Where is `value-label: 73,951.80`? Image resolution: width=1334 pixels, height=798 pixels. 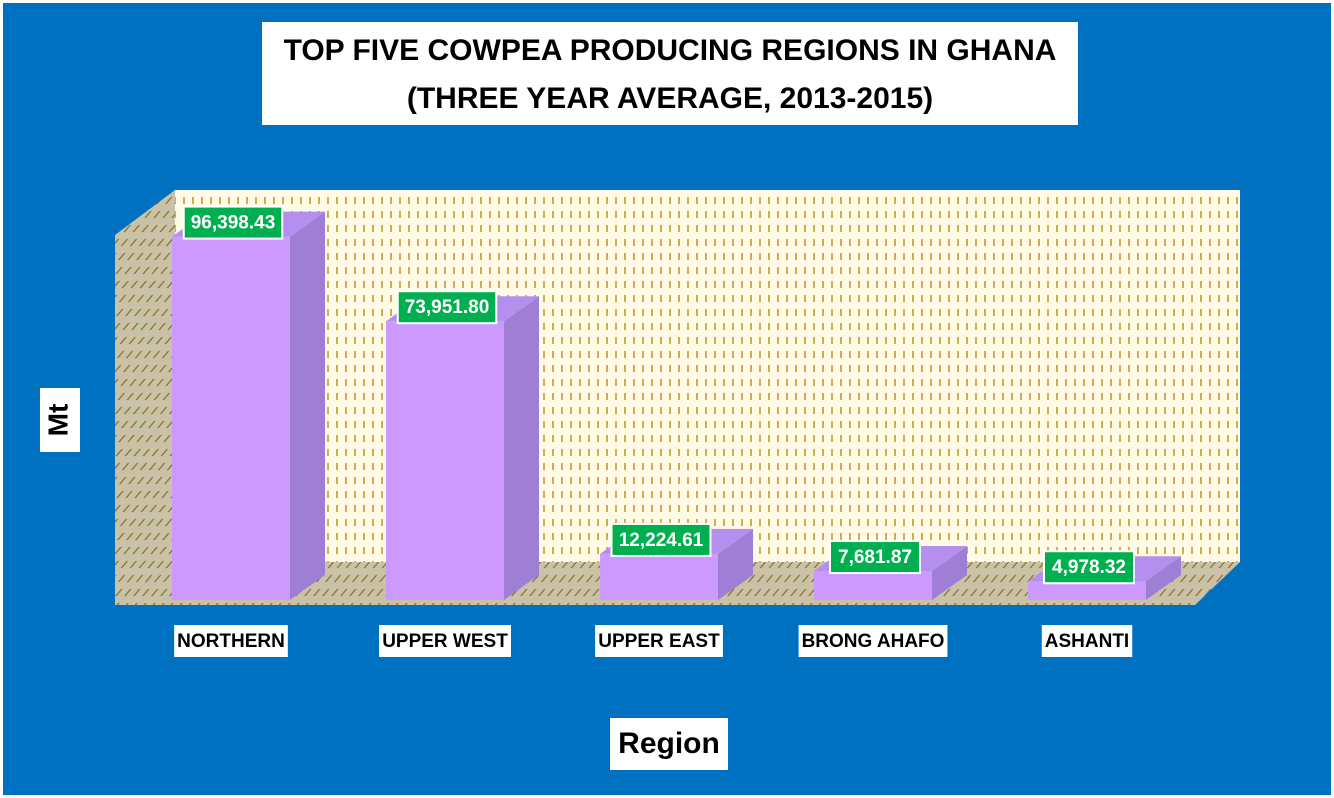
value-label: 73,951.80 is located at coordinates (447, 307).